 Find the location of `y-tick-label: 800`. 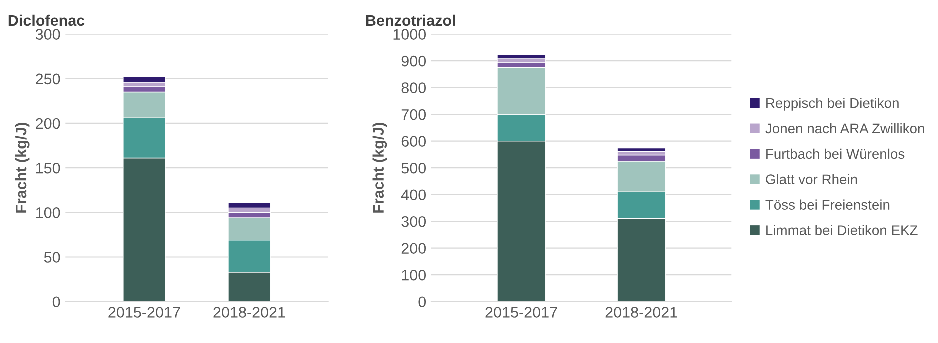

y-tick-label: 800 is located at coordinates (414, 88).